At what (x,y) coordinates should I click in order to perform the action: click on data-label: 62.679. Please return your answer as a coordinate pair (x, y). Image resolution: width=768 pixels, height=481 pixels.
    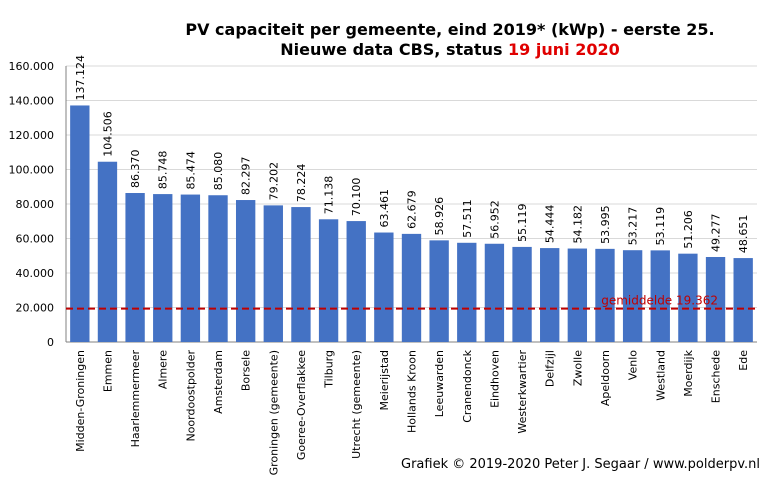
    Looking at the image, I should click on (412, 209).